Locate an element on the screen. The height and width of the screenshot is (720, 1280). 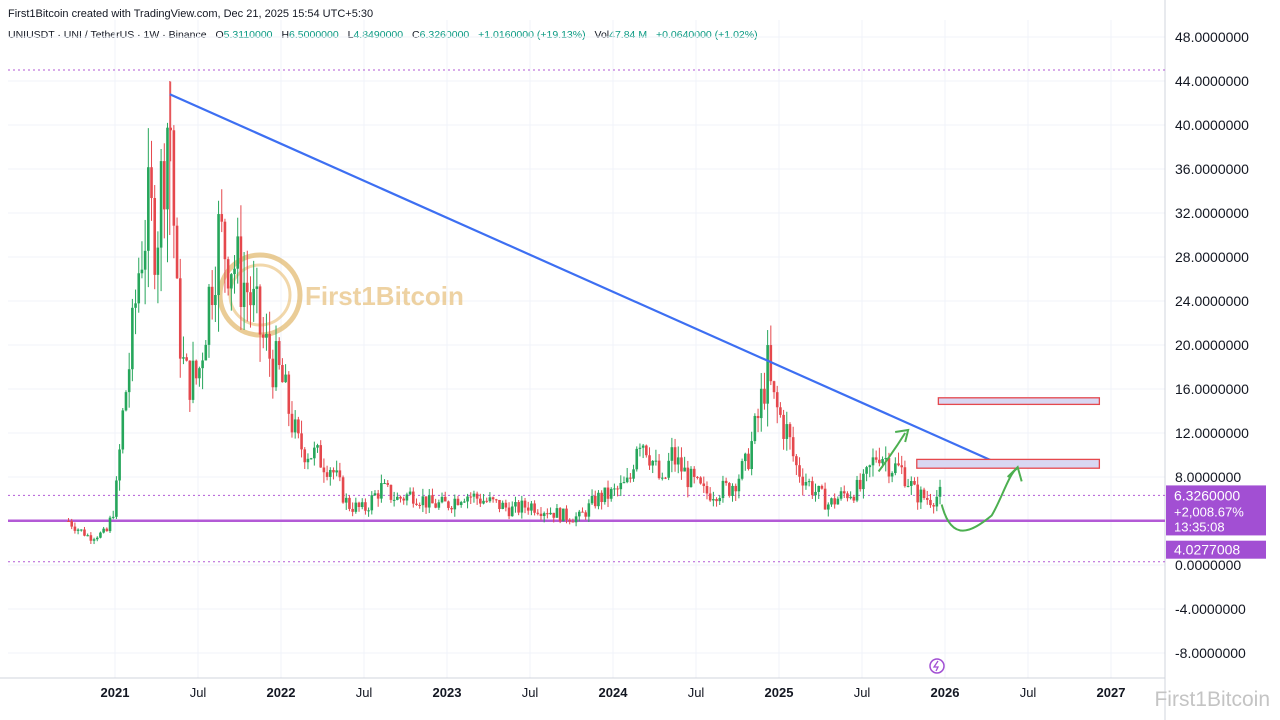
ticker-symbol: UNIUSDT · UNI / TetherUS · 1W · Binance is located at coordinates (107, 35).